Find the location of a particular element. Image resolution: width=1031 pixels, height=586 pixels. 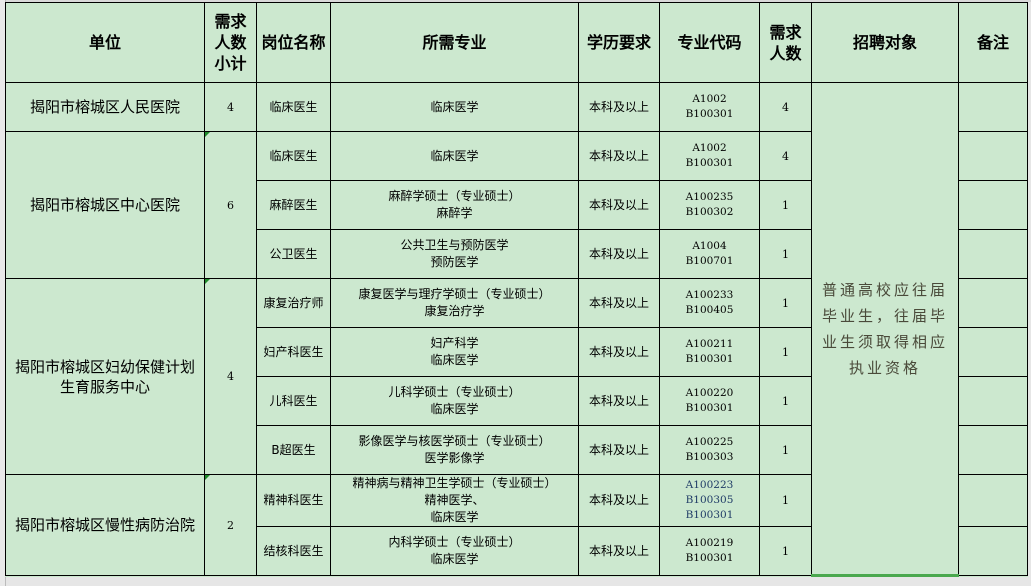

header-education: 学历要求 is located at coordinates (619, 42).